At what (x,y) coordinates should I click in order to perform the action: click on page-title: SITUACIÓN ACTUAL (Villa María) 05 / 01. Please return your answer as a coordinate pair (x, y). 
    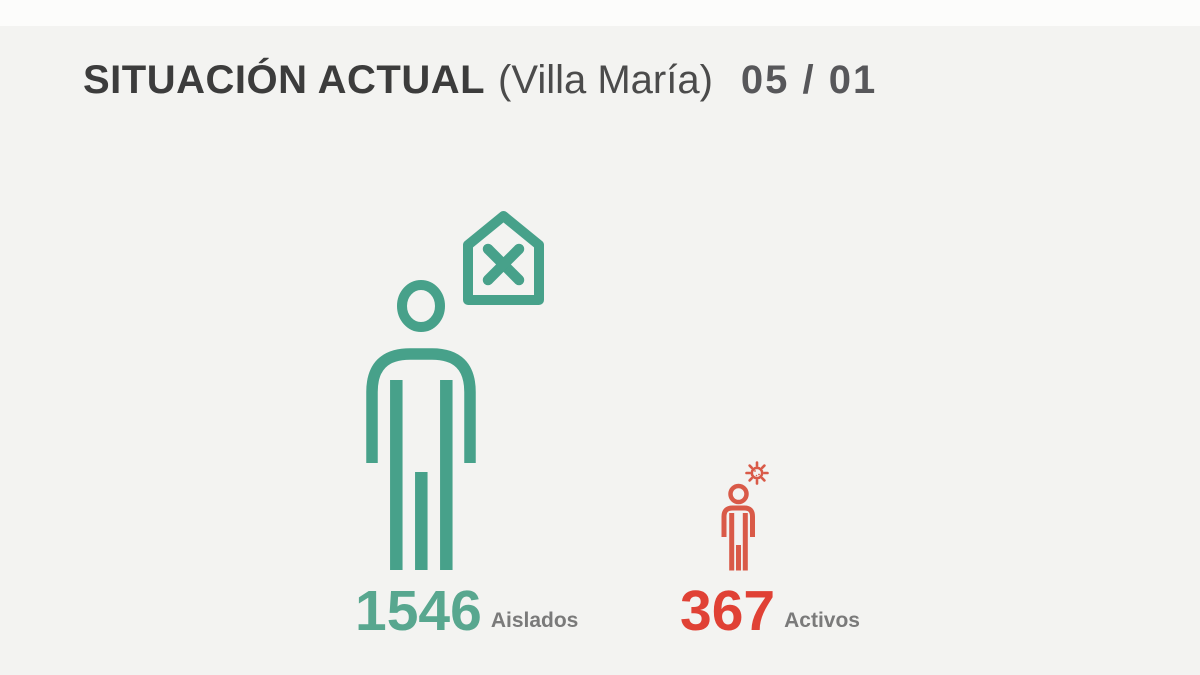
    Looking at the image, I should click on (480, 80).